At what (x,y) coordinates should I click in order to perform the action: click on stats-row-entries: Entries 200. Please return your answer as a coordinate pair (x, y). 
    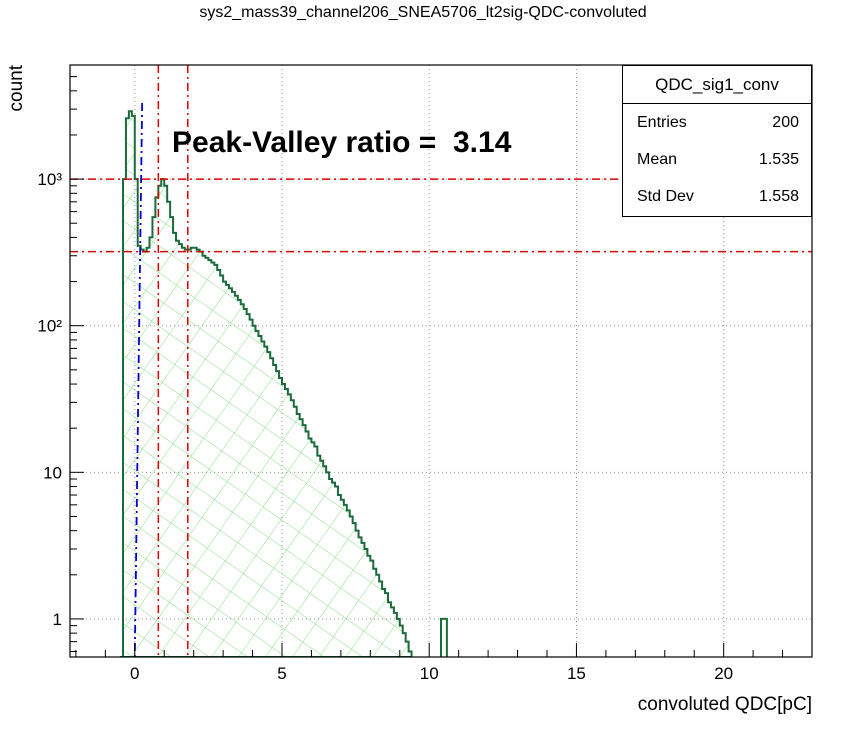
    Looking at the image, I should click on (717, 122).